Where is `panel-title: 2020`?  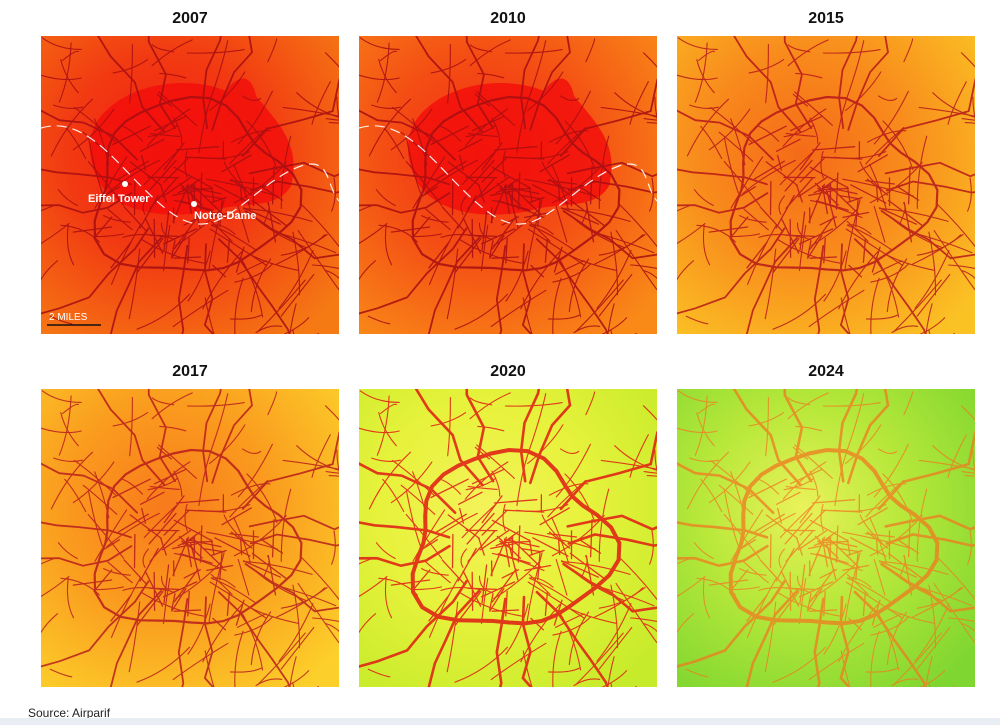
panel-title: 2020 is located at coordinates (508, 371).